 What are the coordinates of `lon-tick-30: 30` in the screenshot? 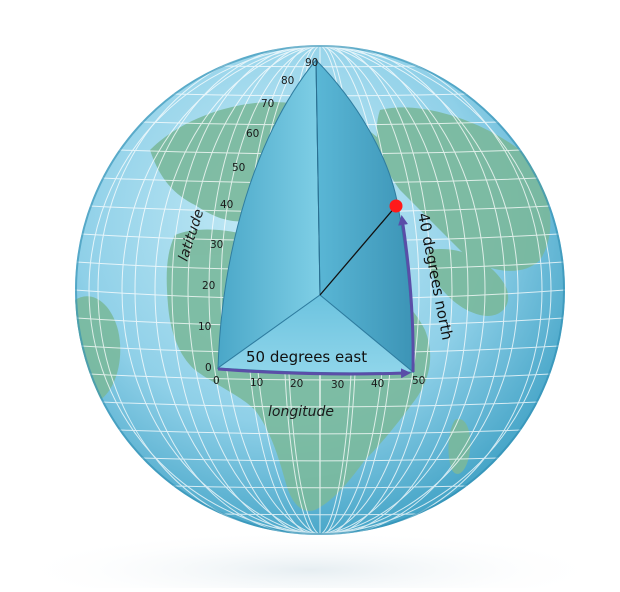 It's located at (337, 385).